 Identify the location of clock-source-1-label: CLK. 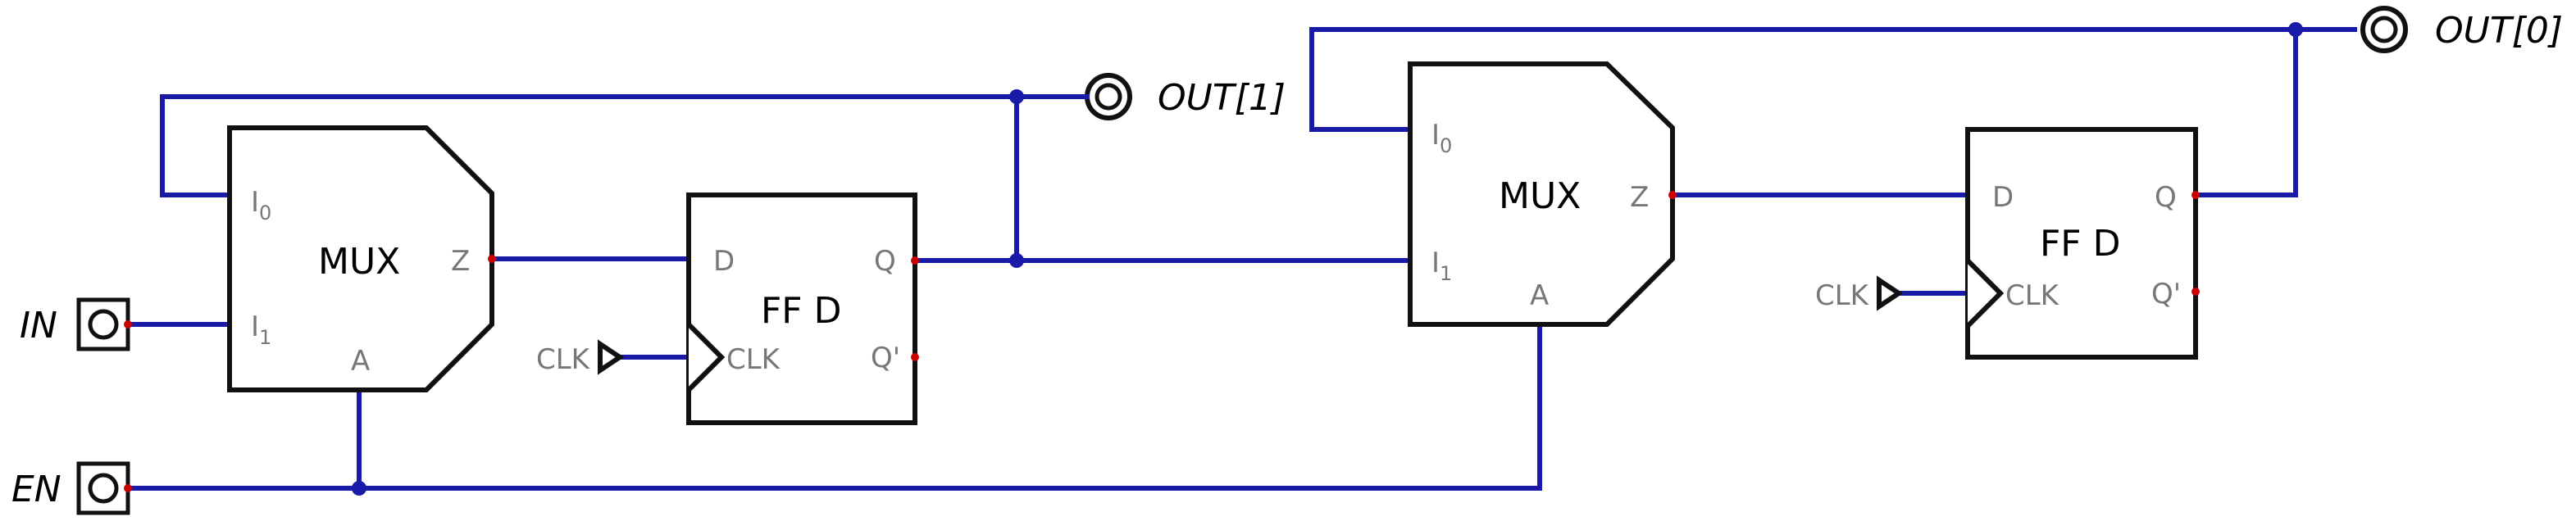
(563, 359).